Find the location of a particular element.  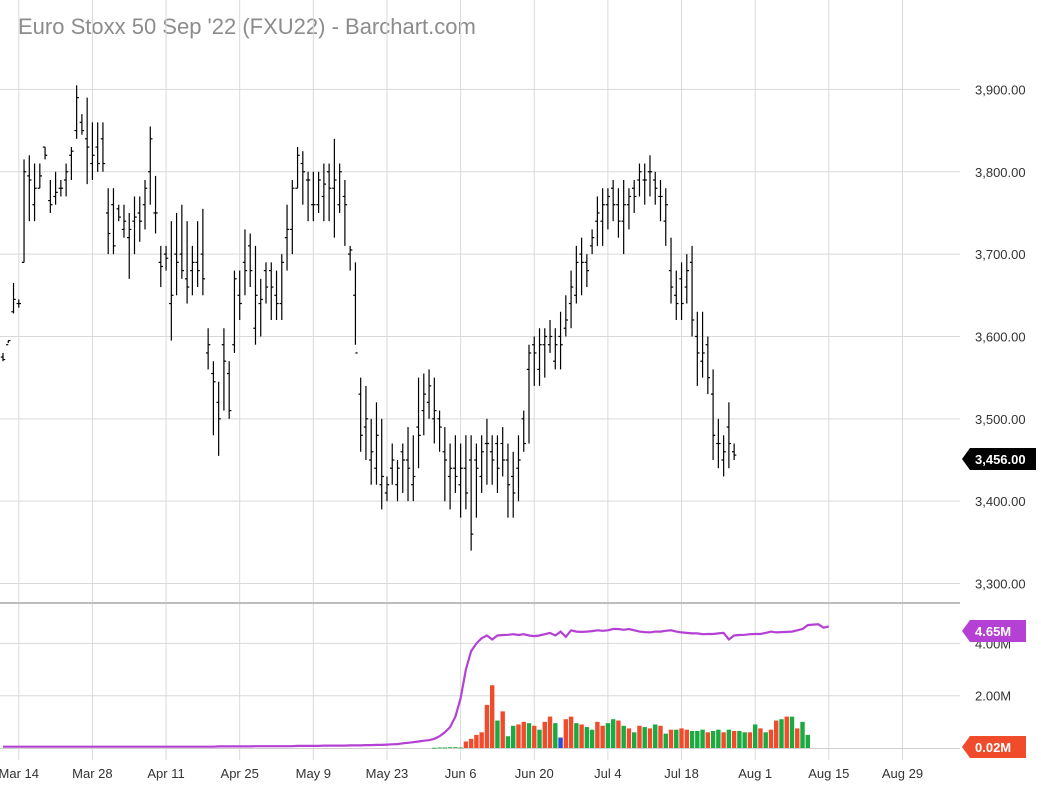

last-price-label: 3,456.00 is located at coordinates (1000, 459).